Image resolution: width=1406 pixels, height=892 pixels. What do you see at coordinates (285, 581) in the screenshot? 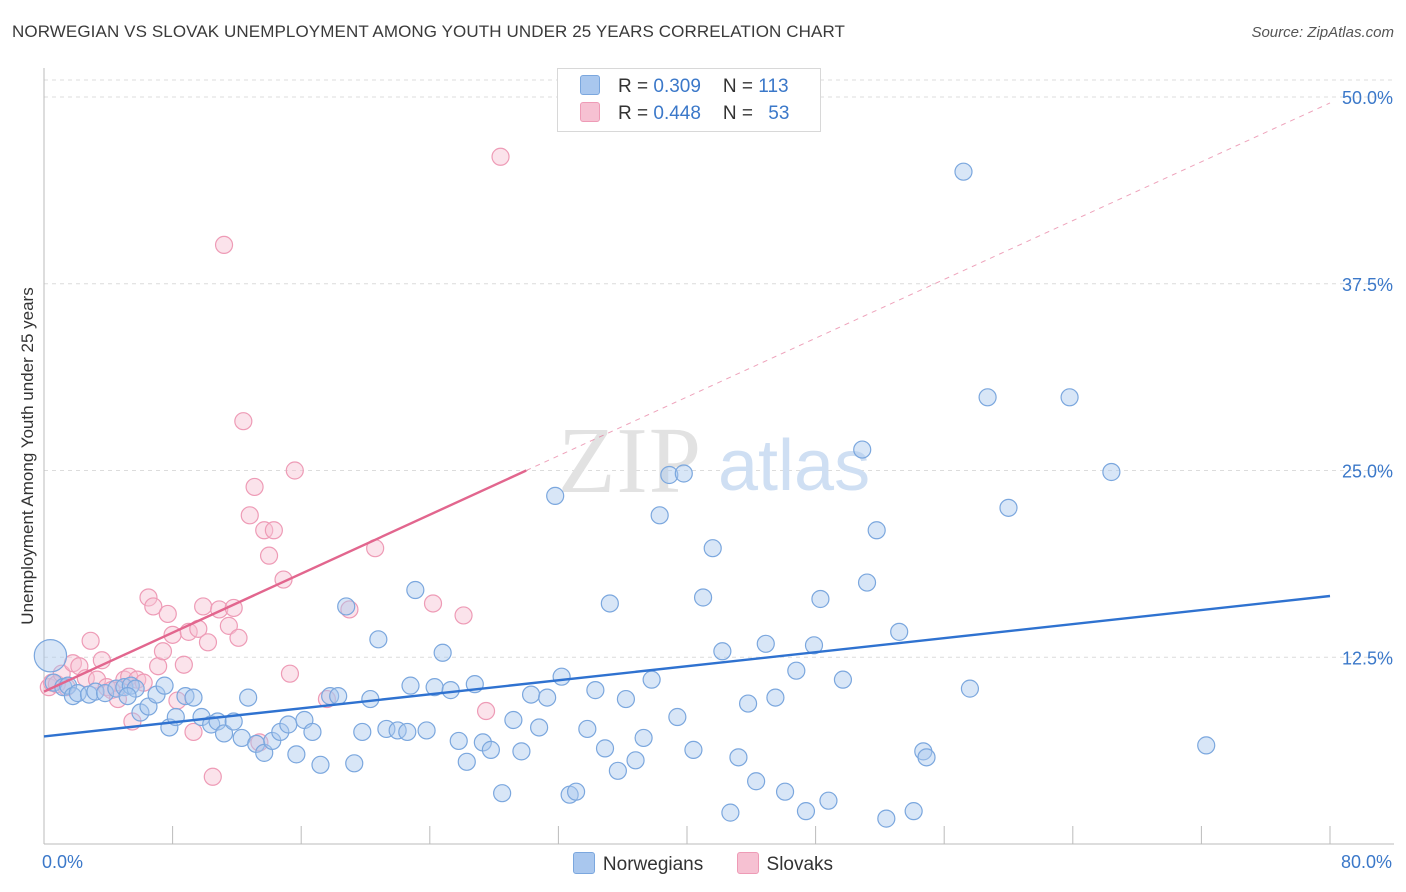
I see `slovak-trend-line` at bounding box center [285, 581].